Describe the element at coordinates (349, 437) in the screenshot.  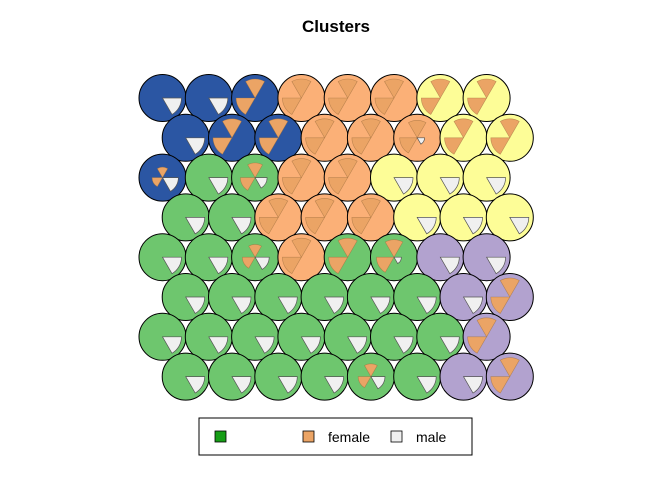
I see `legend-label-female: female` at that location.